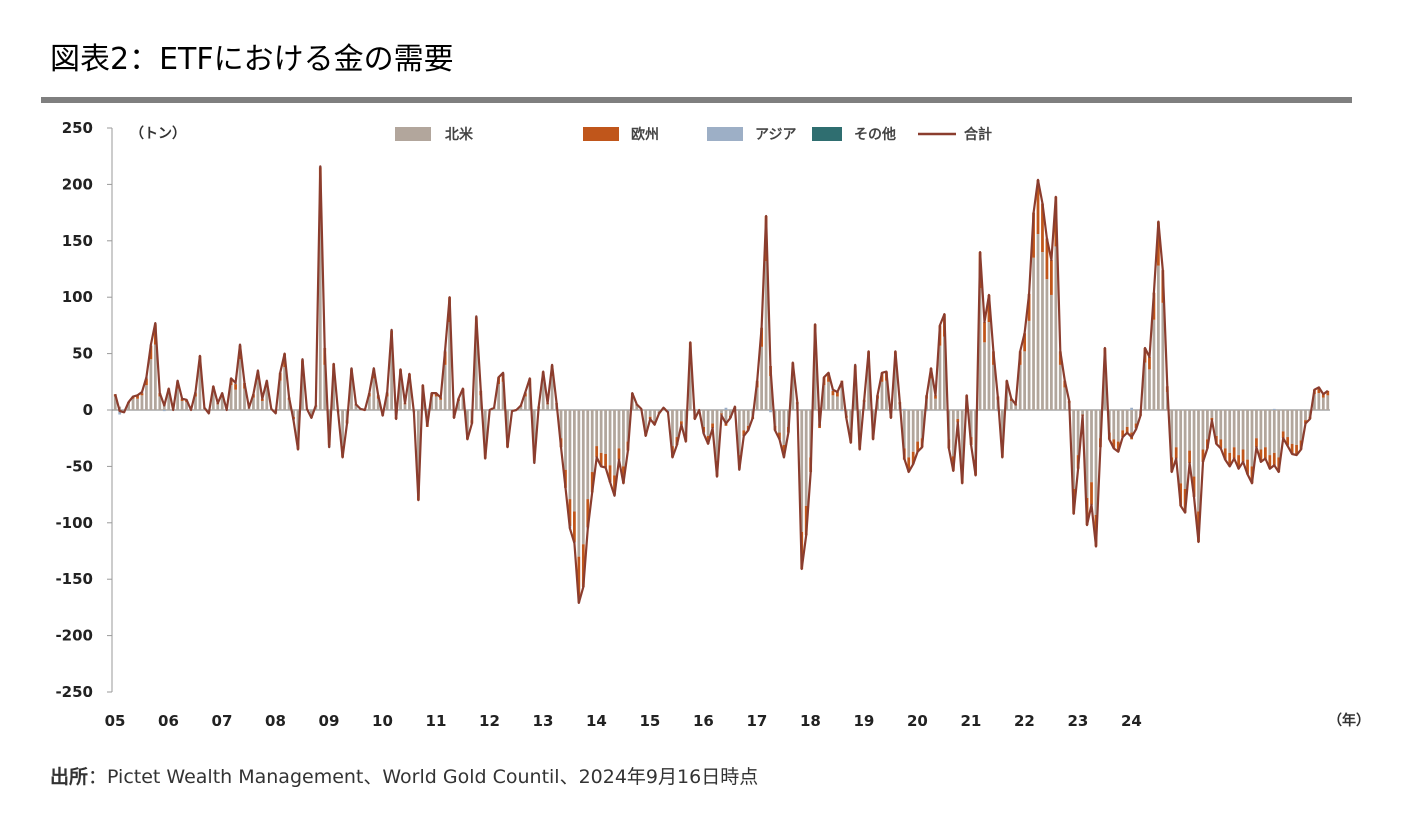 This screenshot has width=1423, height=817. I want to click on y-tick-label: -250, so click(74, 692).